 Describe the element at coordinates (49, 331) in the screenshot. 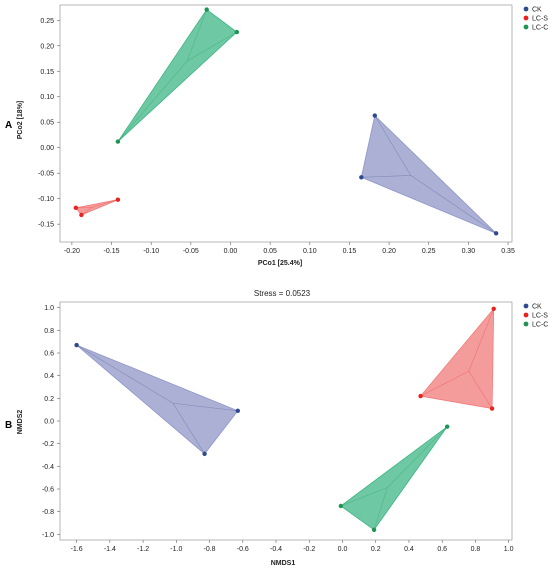

I see `y-tick-label: 0.8` at that location.